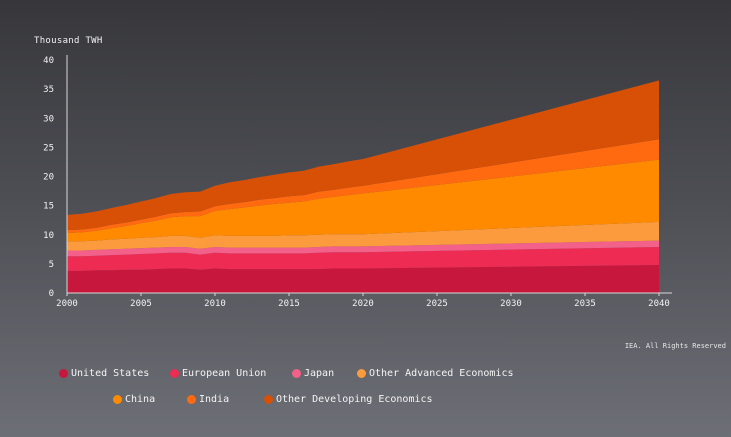  I want to click on legend-dot-other-advanced-economics, so click(361, 373).